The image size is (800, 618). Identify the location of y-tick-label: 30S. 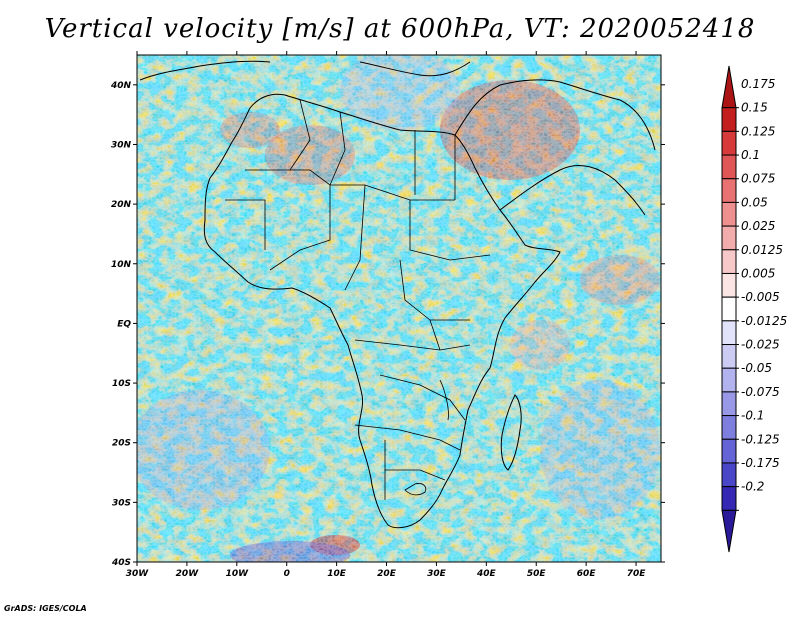
(121, 503).